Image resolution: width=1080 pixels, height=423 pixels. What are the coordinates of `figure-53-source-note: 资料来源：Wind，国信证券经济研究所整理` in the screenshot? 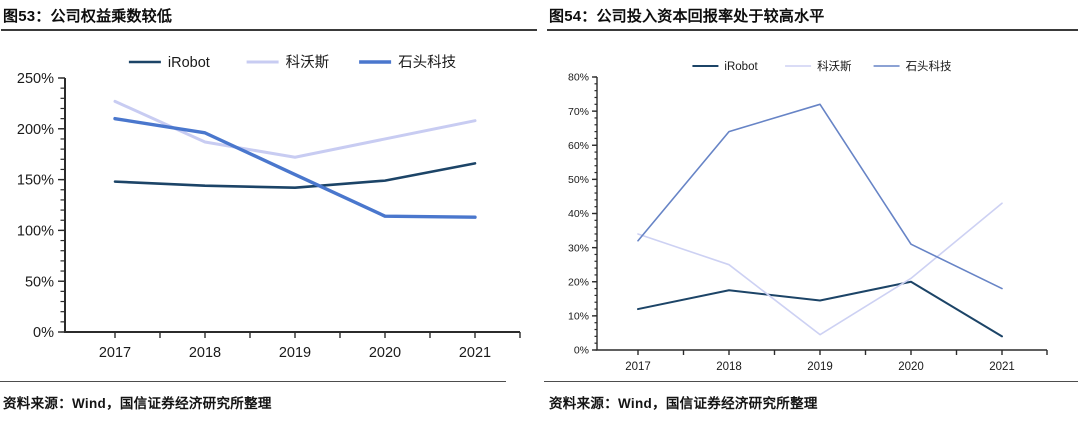 It's located at (137, 403).